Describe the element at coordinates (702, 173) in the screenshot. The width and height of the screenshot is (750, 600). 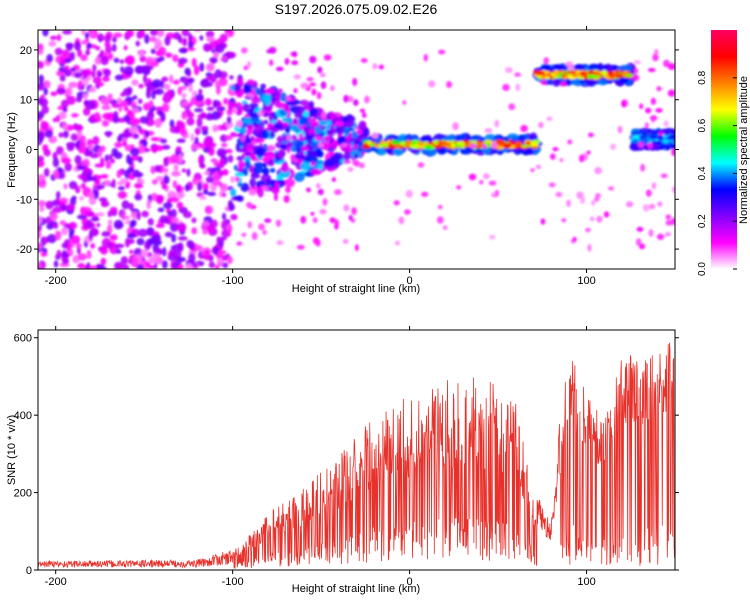
I see `colorbar-tick-label: 0.4` at that location.